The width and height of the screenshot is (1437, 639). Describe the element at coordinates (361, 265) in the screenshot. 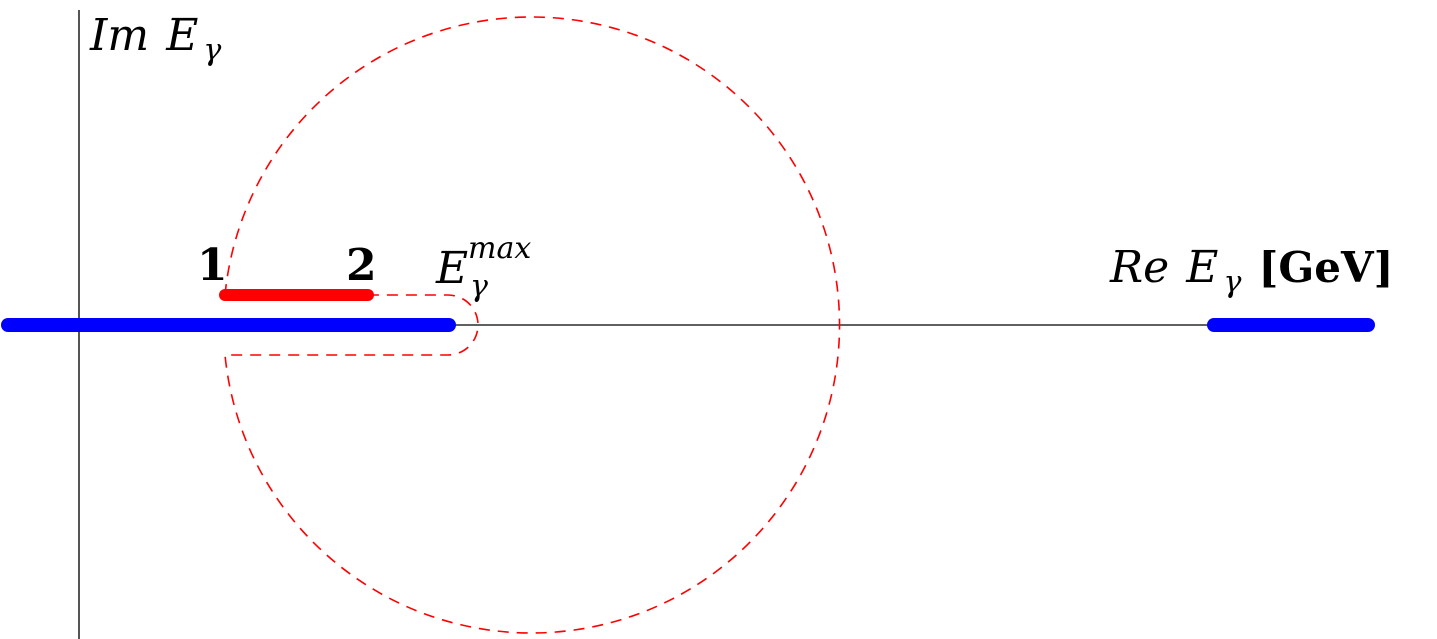

I see `point-2-label: 2` at that location.